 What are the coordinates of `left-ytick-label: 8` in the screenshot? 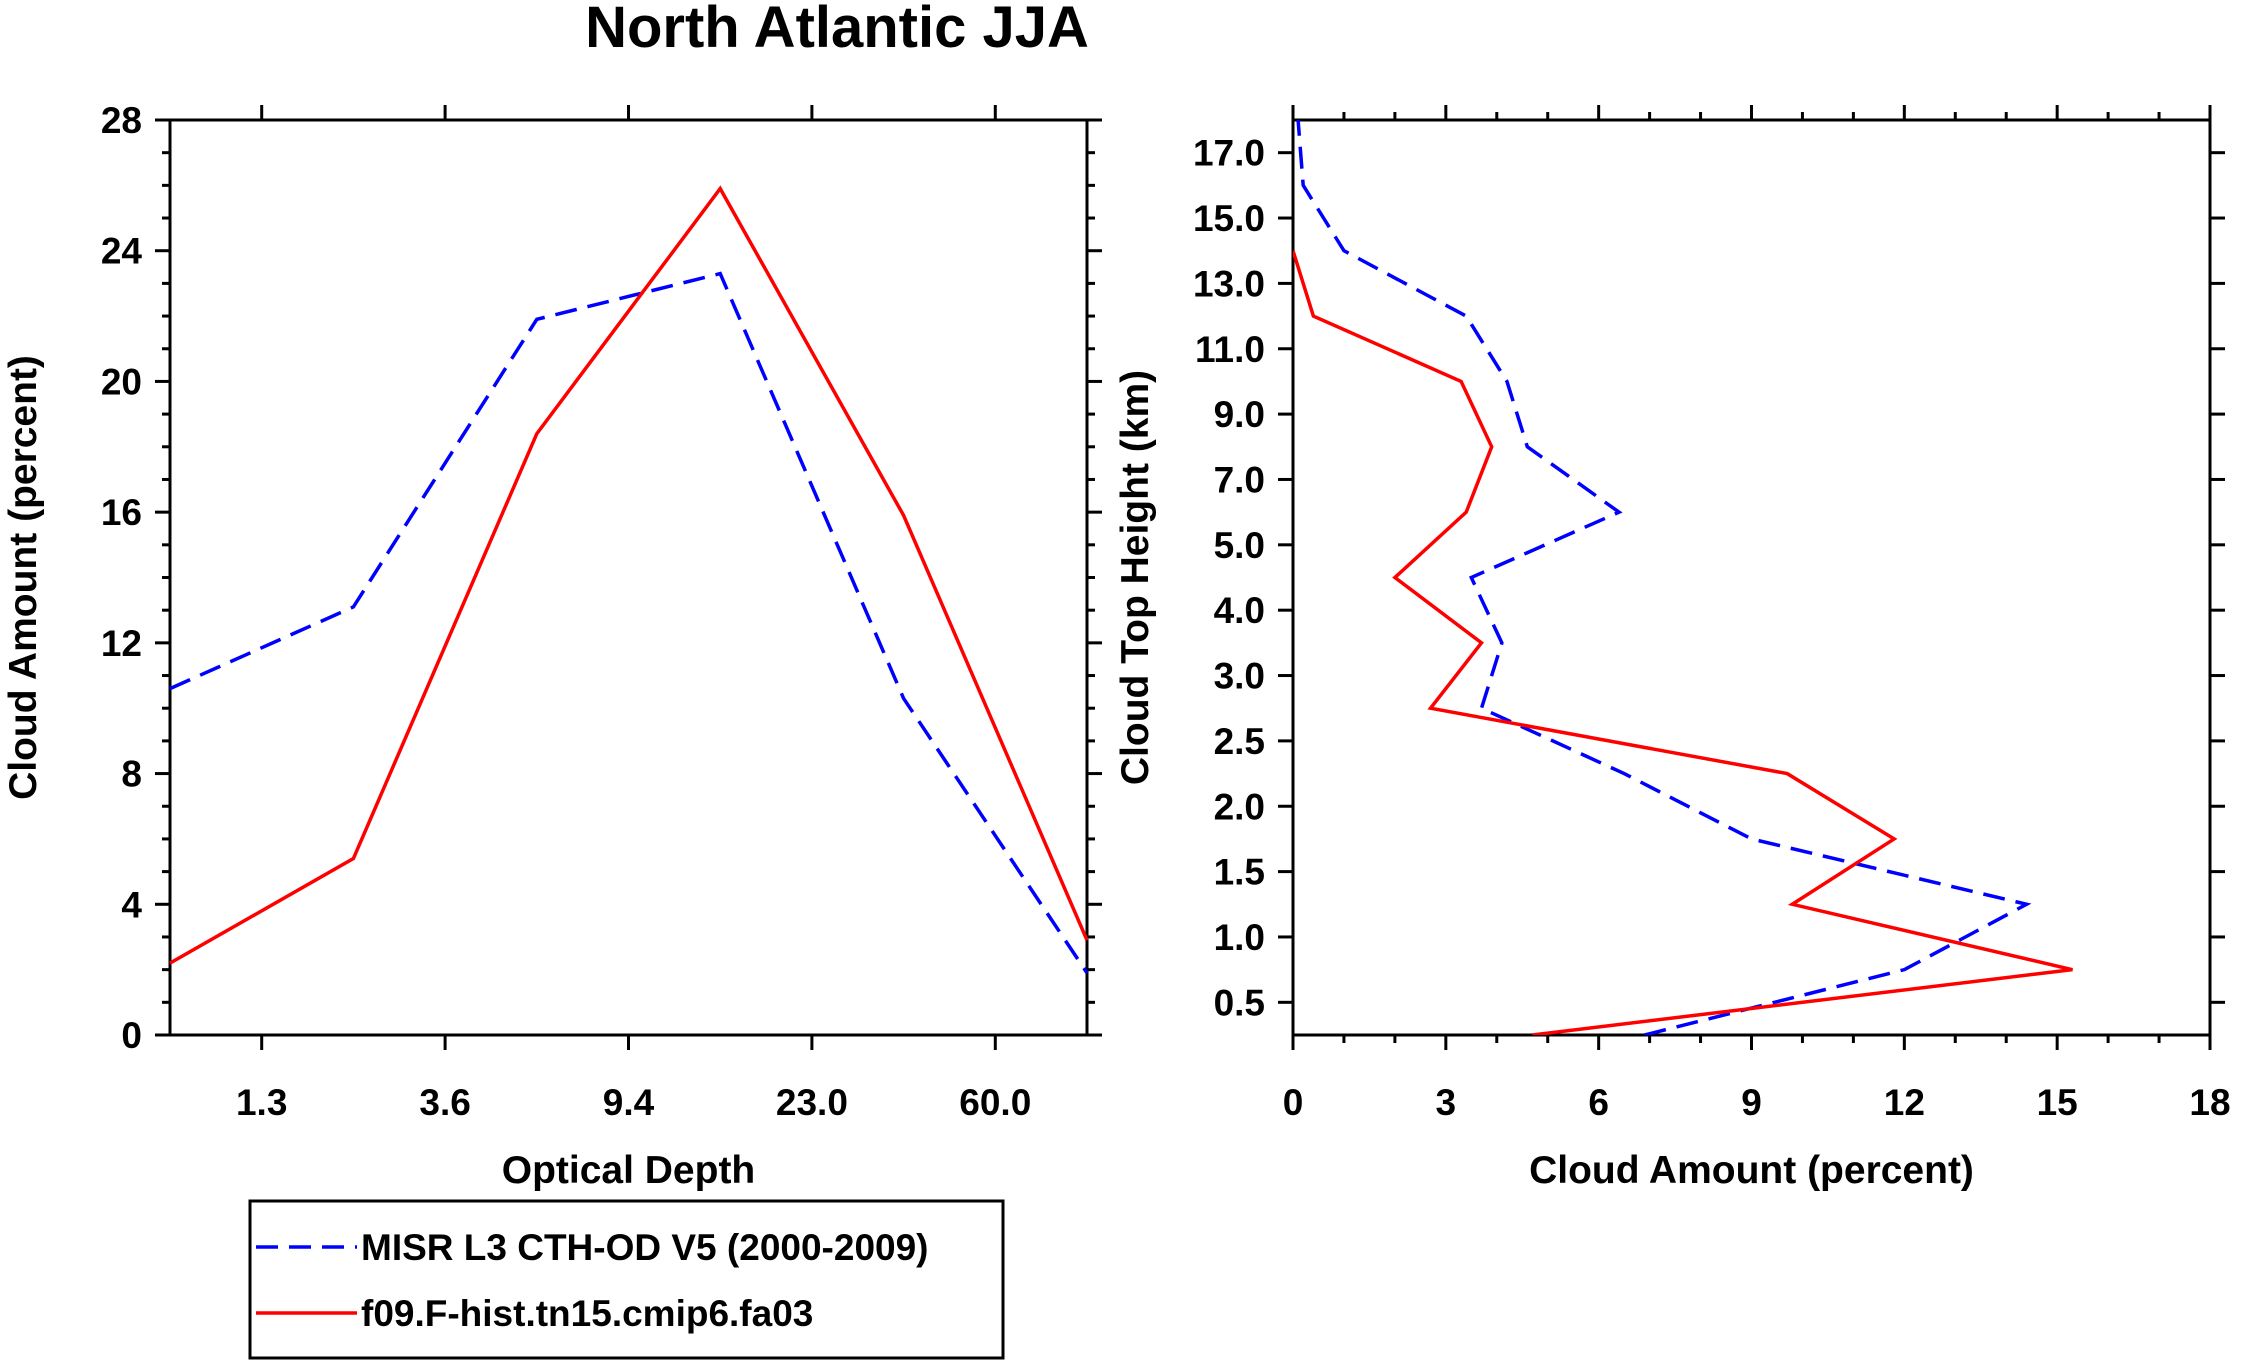 It's located at (131, 774).